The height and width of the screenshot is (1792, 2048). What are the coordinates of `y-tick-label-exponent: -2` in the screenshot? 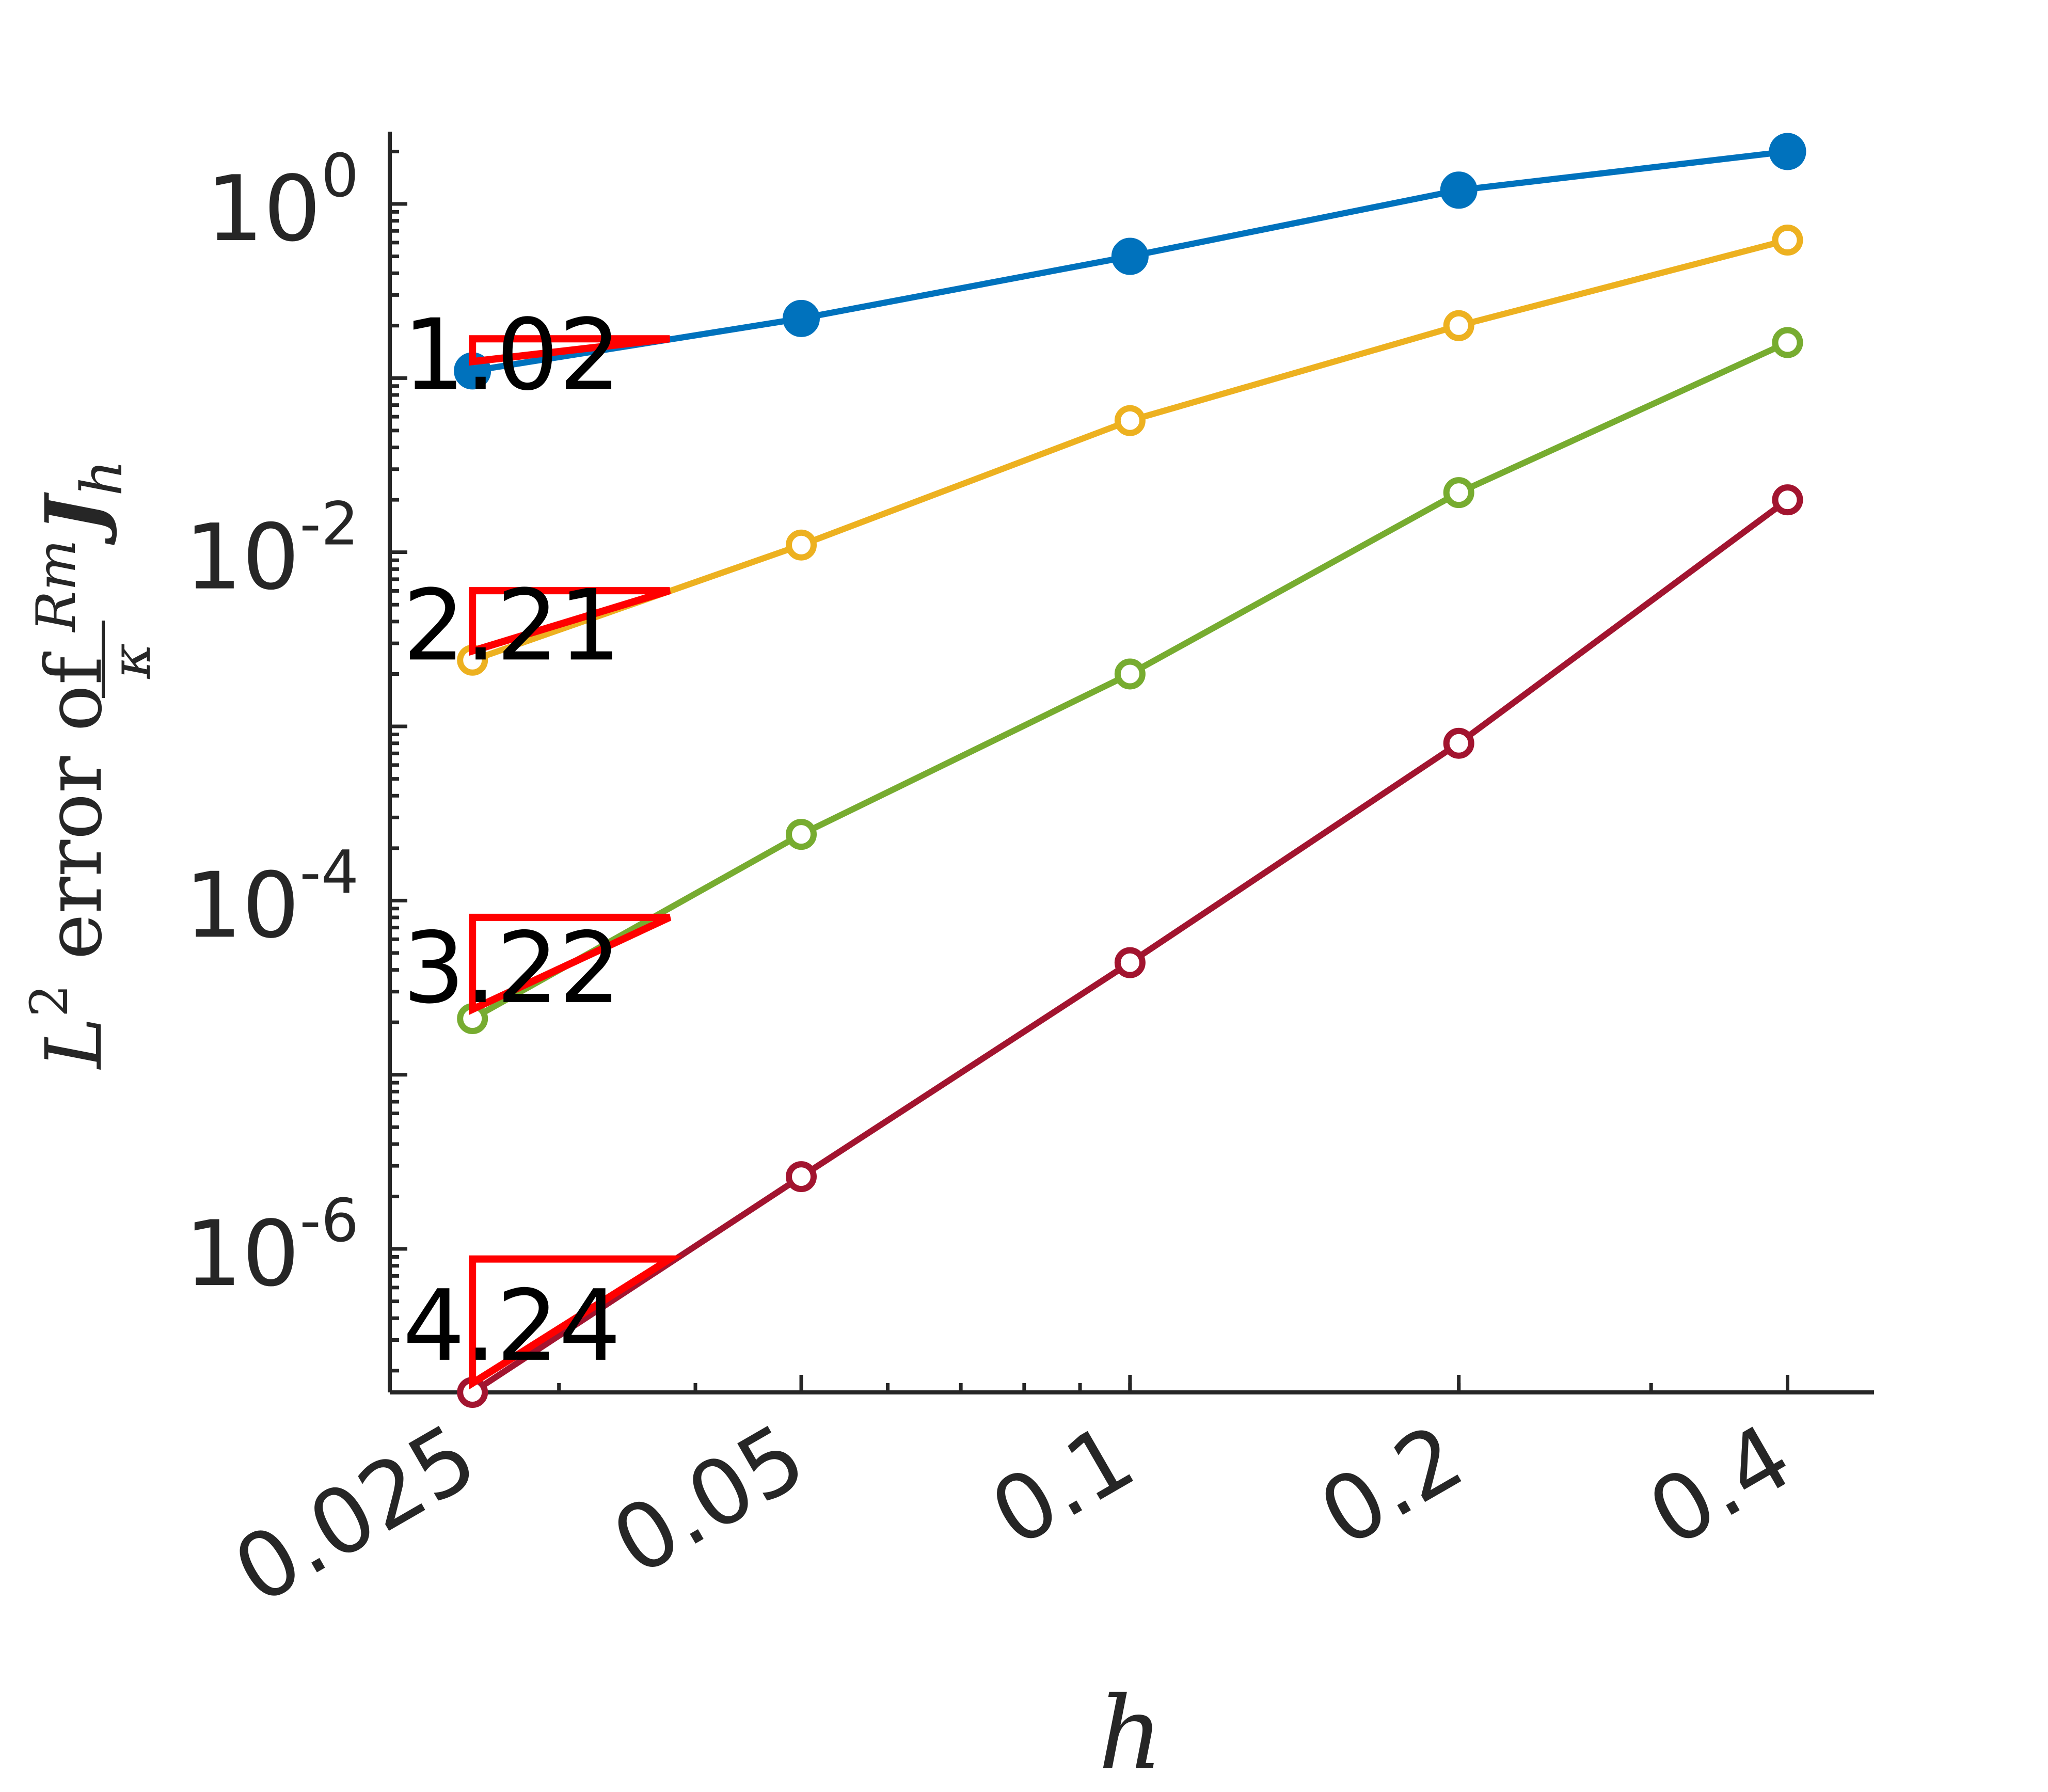 It's located at (329, 524).